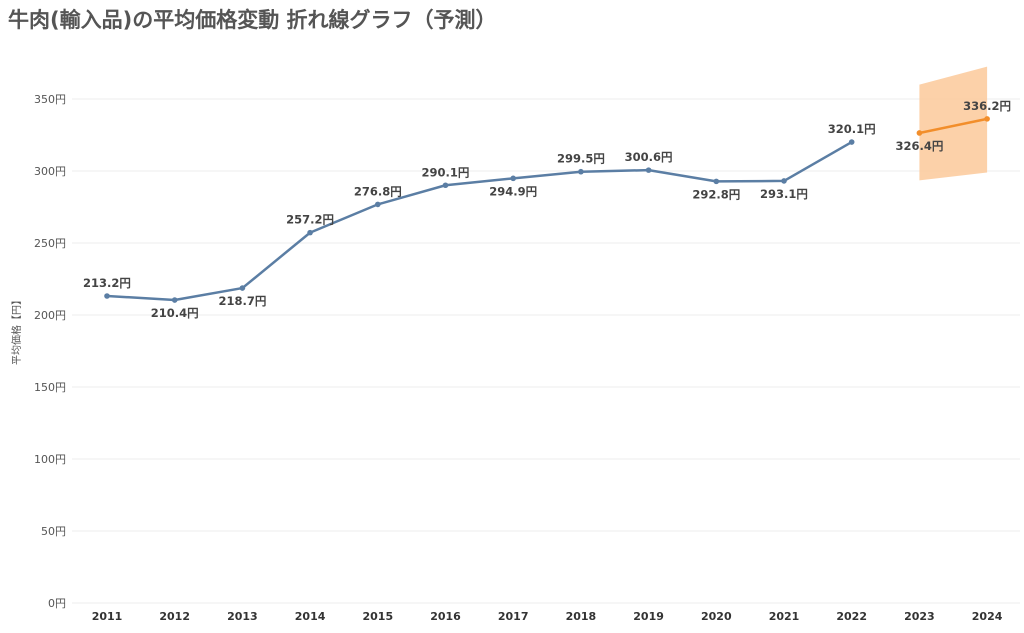  I want to click on y-tick-label: 350円, so click(50, 99).